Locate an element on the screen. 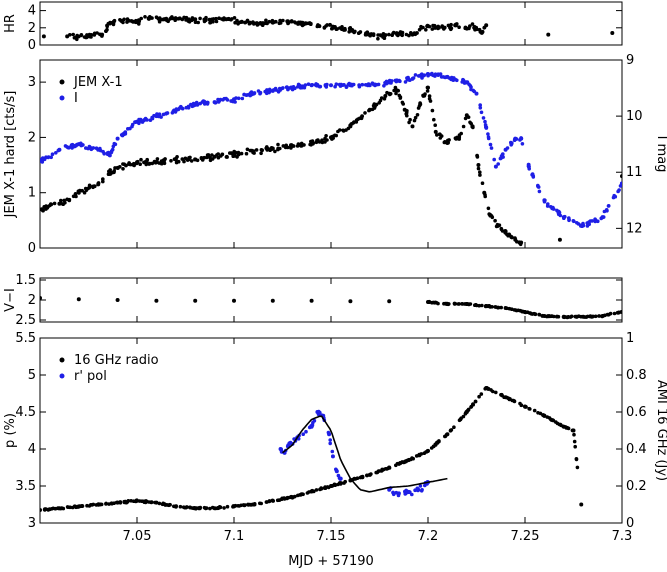 The image size is (667, 572). y-tick-label: 0 is located at coordinates (32, 45).